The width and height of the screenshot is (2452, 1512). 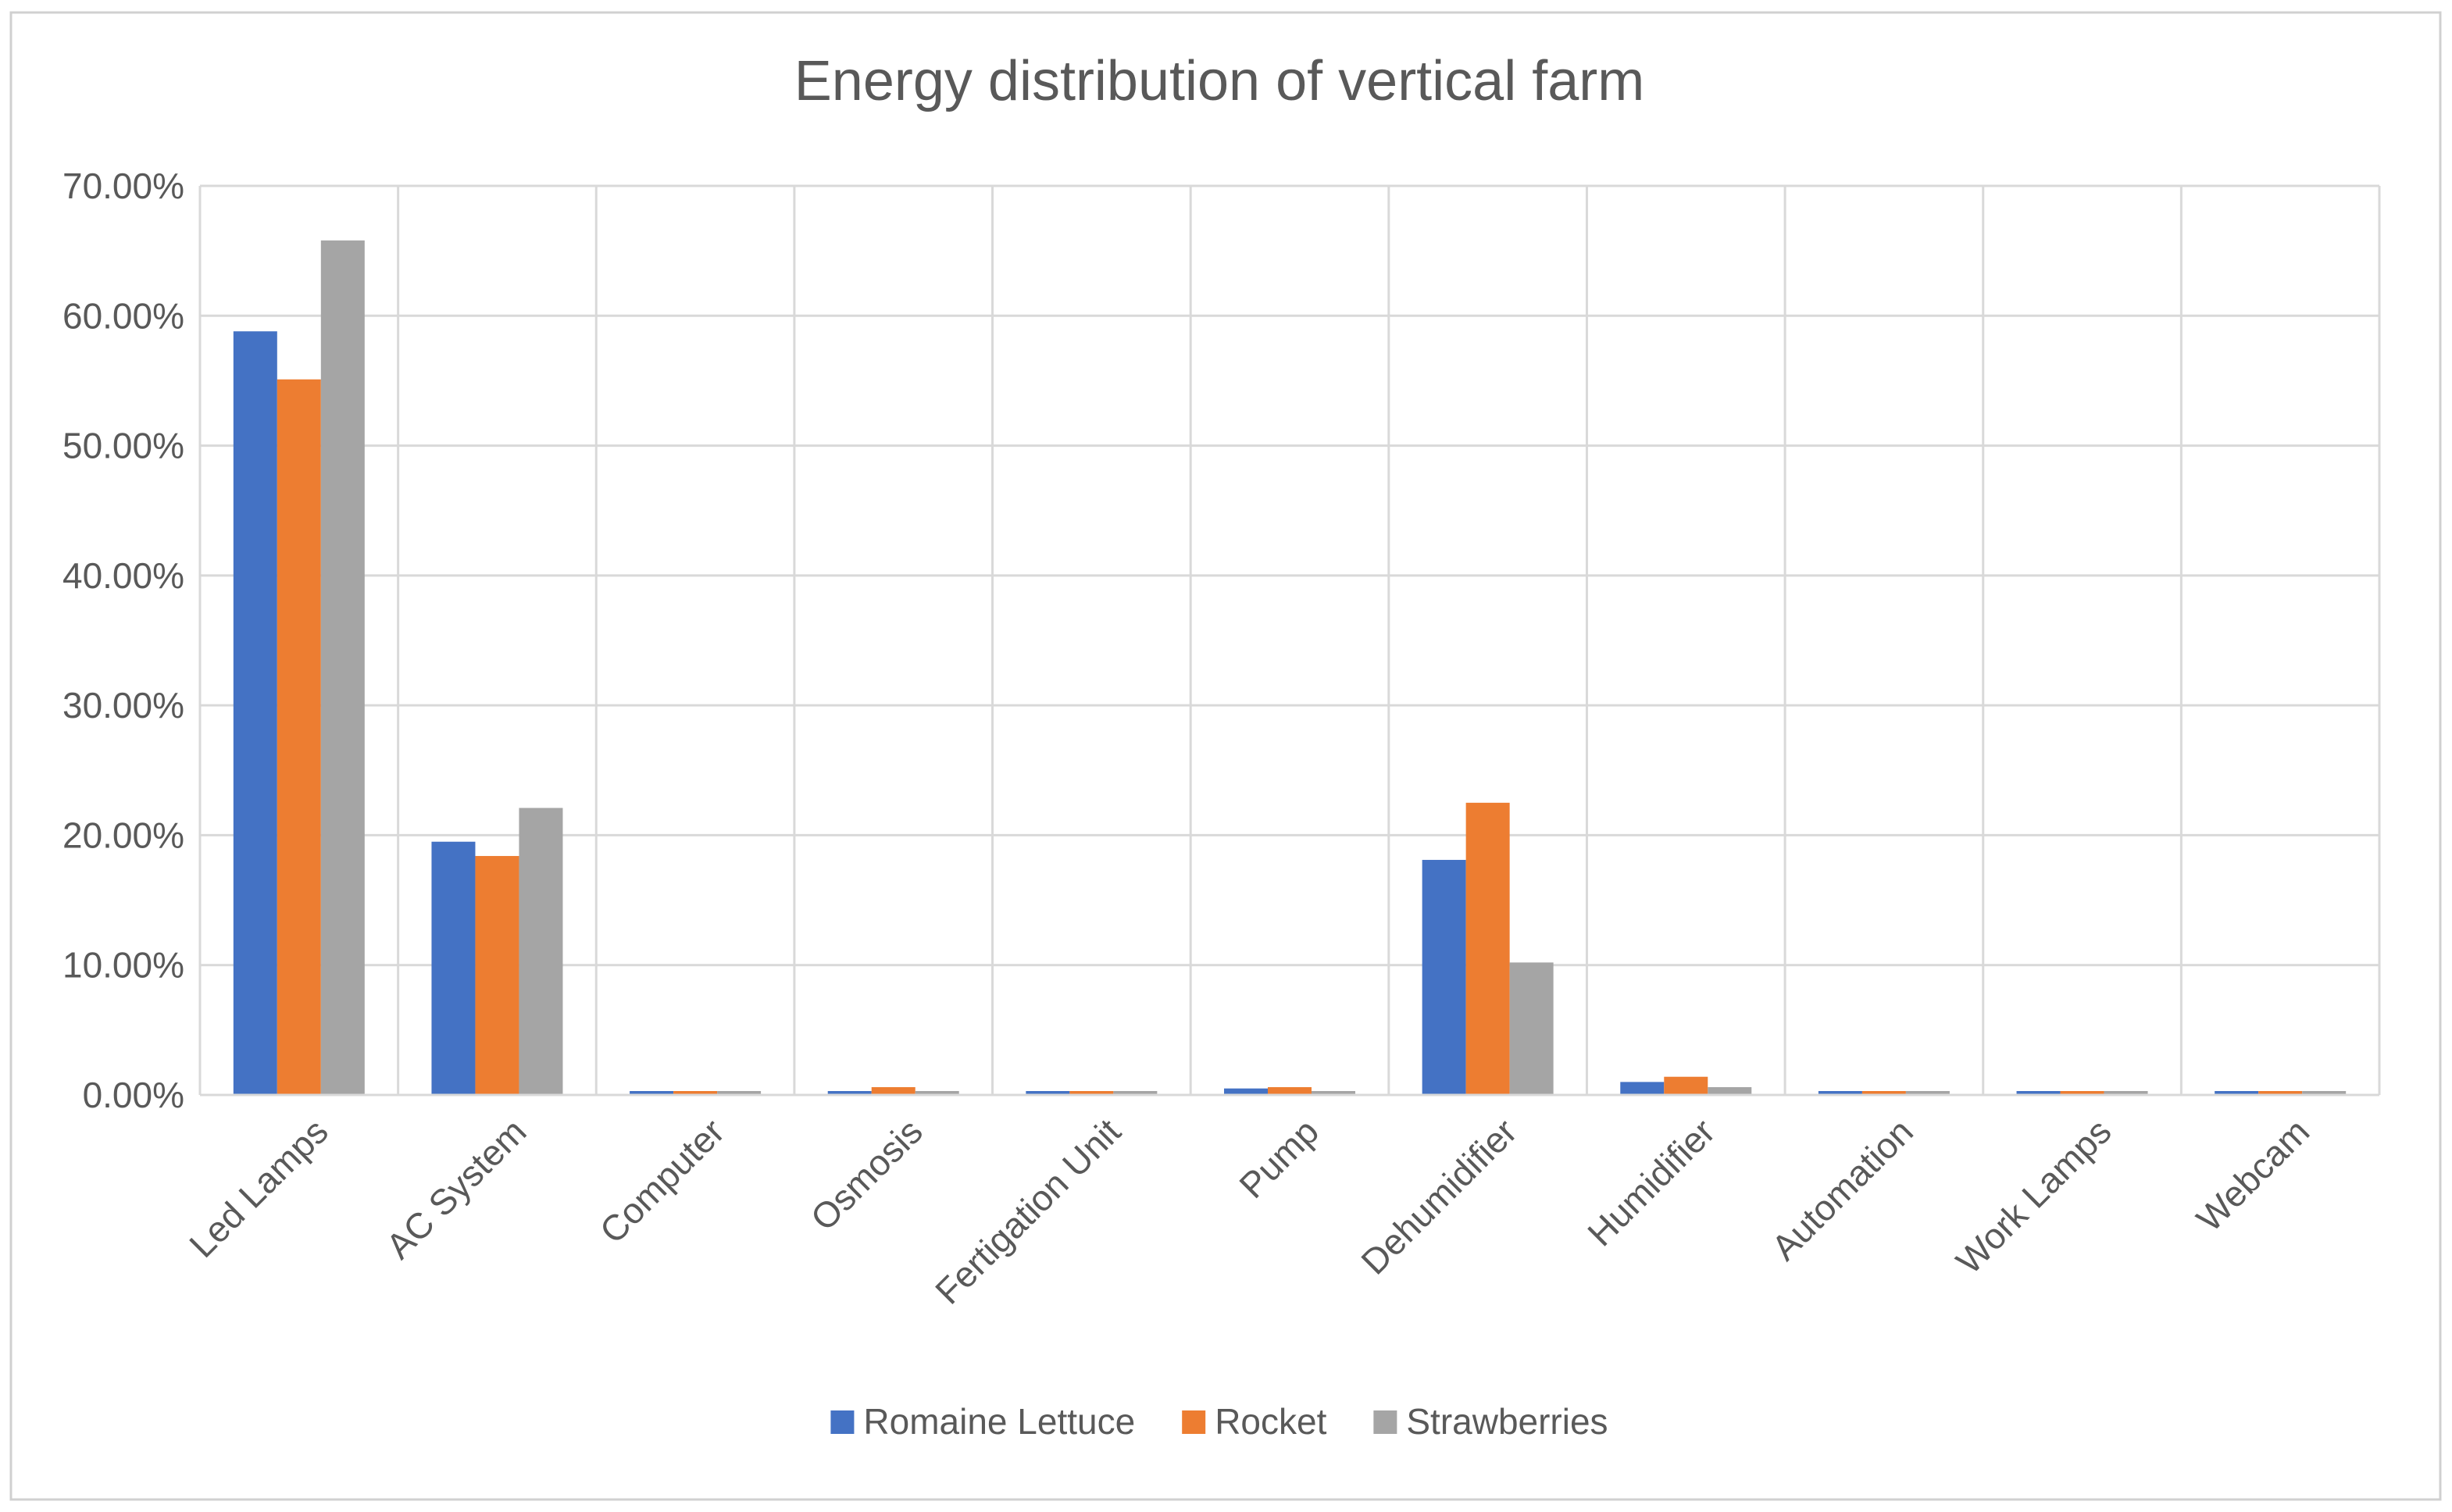 What do you see at coordinates (123, 446) in the screenshot?
I see `y-tick-label: 50.00%` at bounding box center [123, 446].